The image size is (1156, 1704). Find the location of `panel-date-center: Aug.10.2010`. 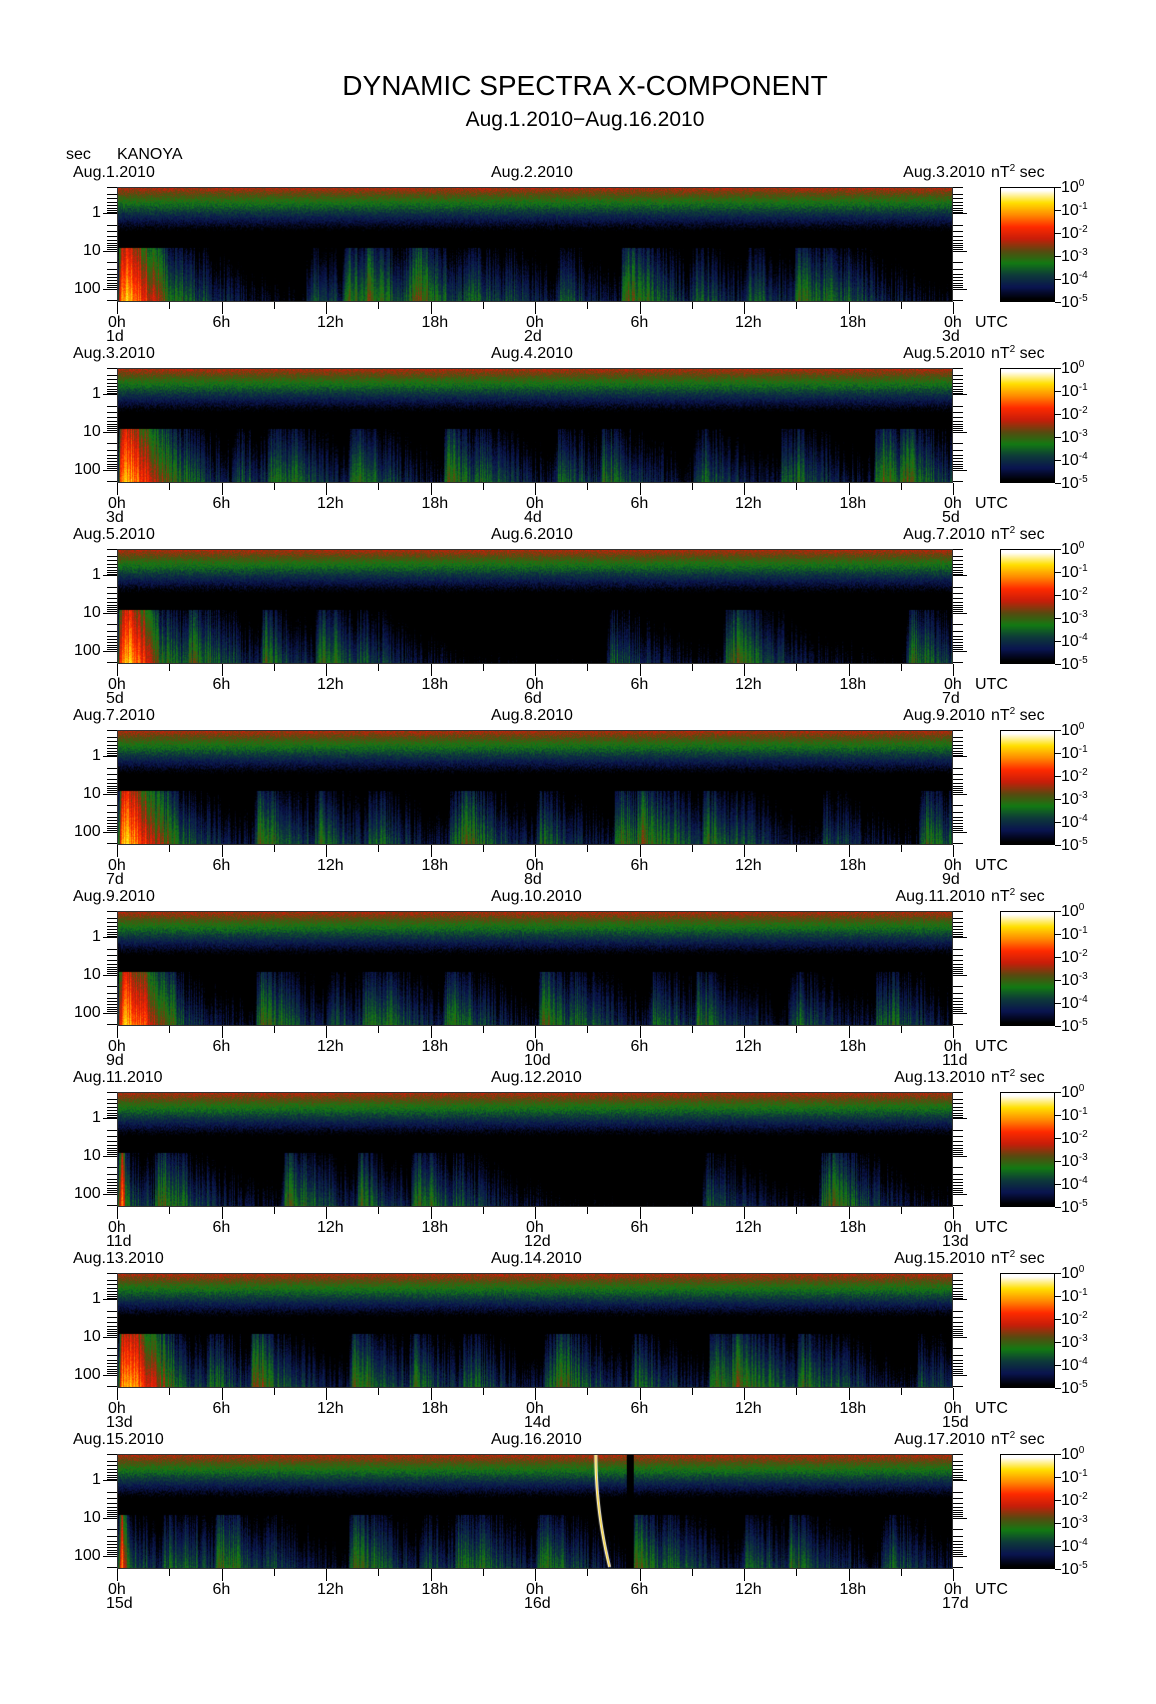

panel-date-center: Aug.10.2010 is located at coordinates (536, 896).